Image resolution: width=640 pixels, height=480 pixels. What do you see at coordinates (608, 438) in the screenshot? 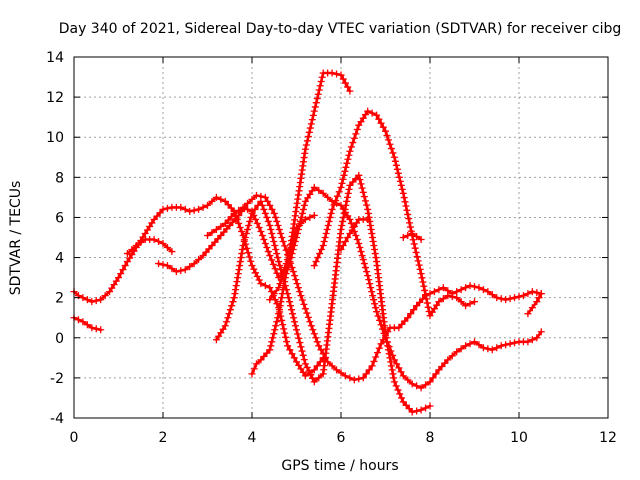
I see `x-tick-label: 12` at bounding box center [608, 438].